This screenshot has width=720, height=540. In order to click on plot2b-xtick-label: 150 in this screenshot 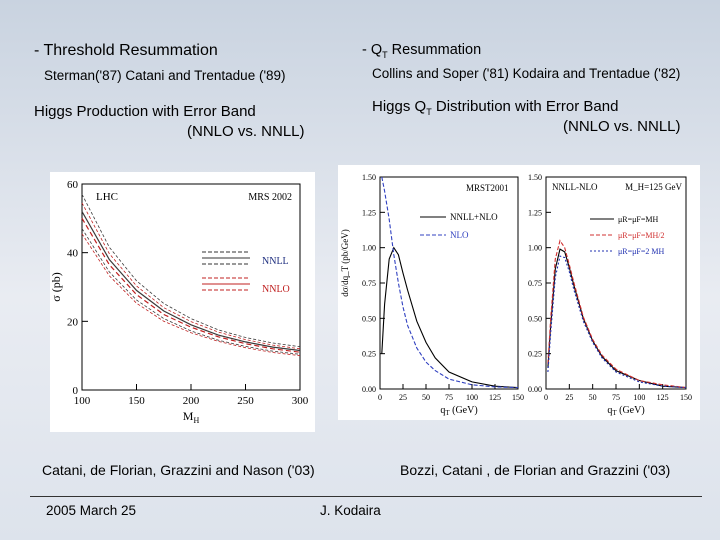, I will do `click(686, 397)`.